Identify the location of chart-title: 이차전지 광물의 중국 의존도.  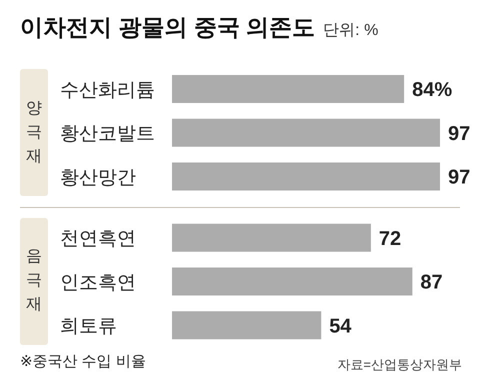
(168, 27).